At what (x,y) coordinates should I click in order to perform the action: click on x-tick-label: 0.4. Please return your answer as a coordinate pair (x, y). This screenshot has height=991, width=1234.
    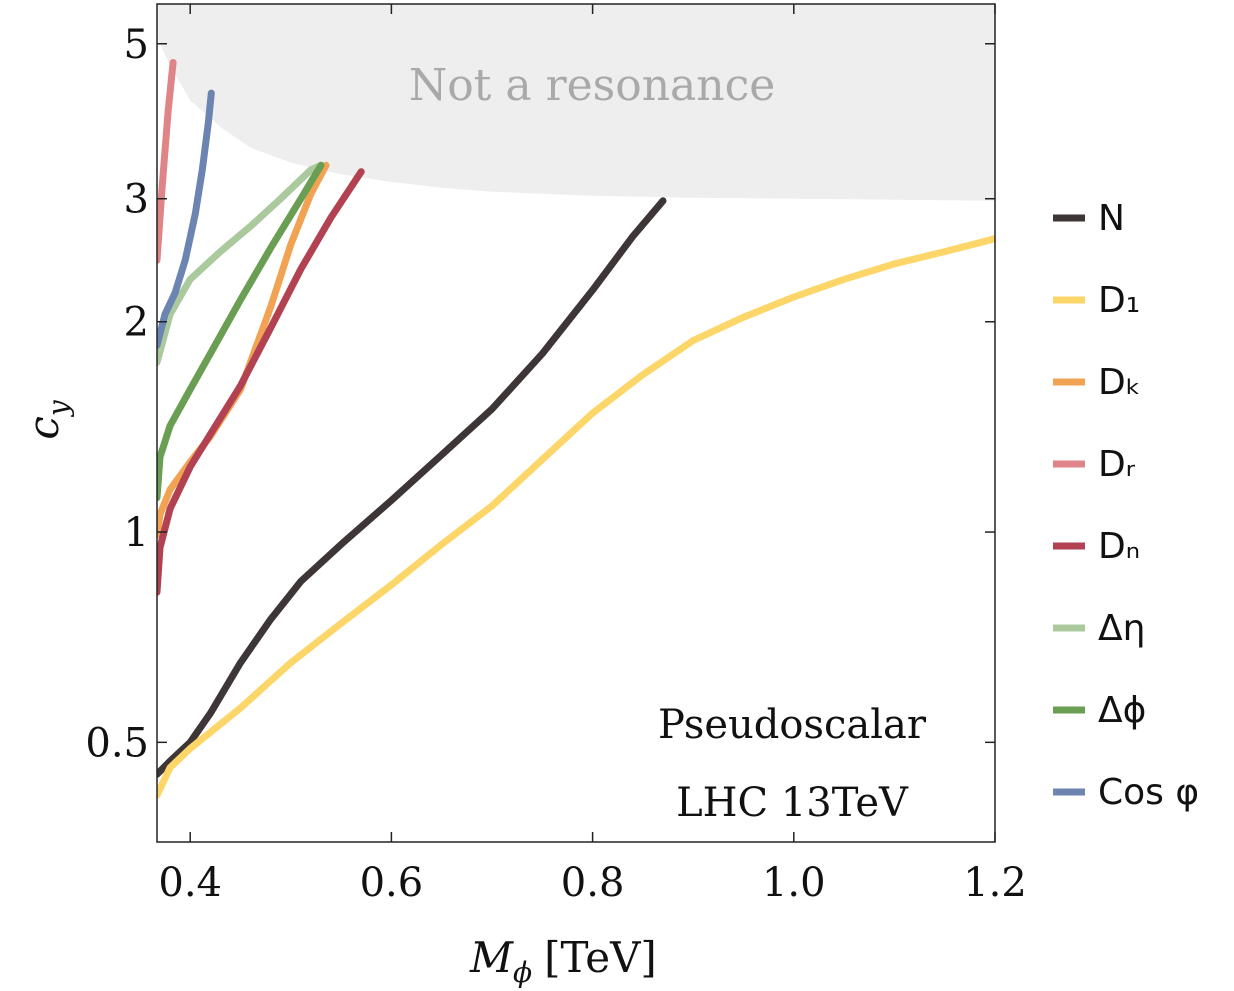
    Looking at the image, I should click on (190, 883).